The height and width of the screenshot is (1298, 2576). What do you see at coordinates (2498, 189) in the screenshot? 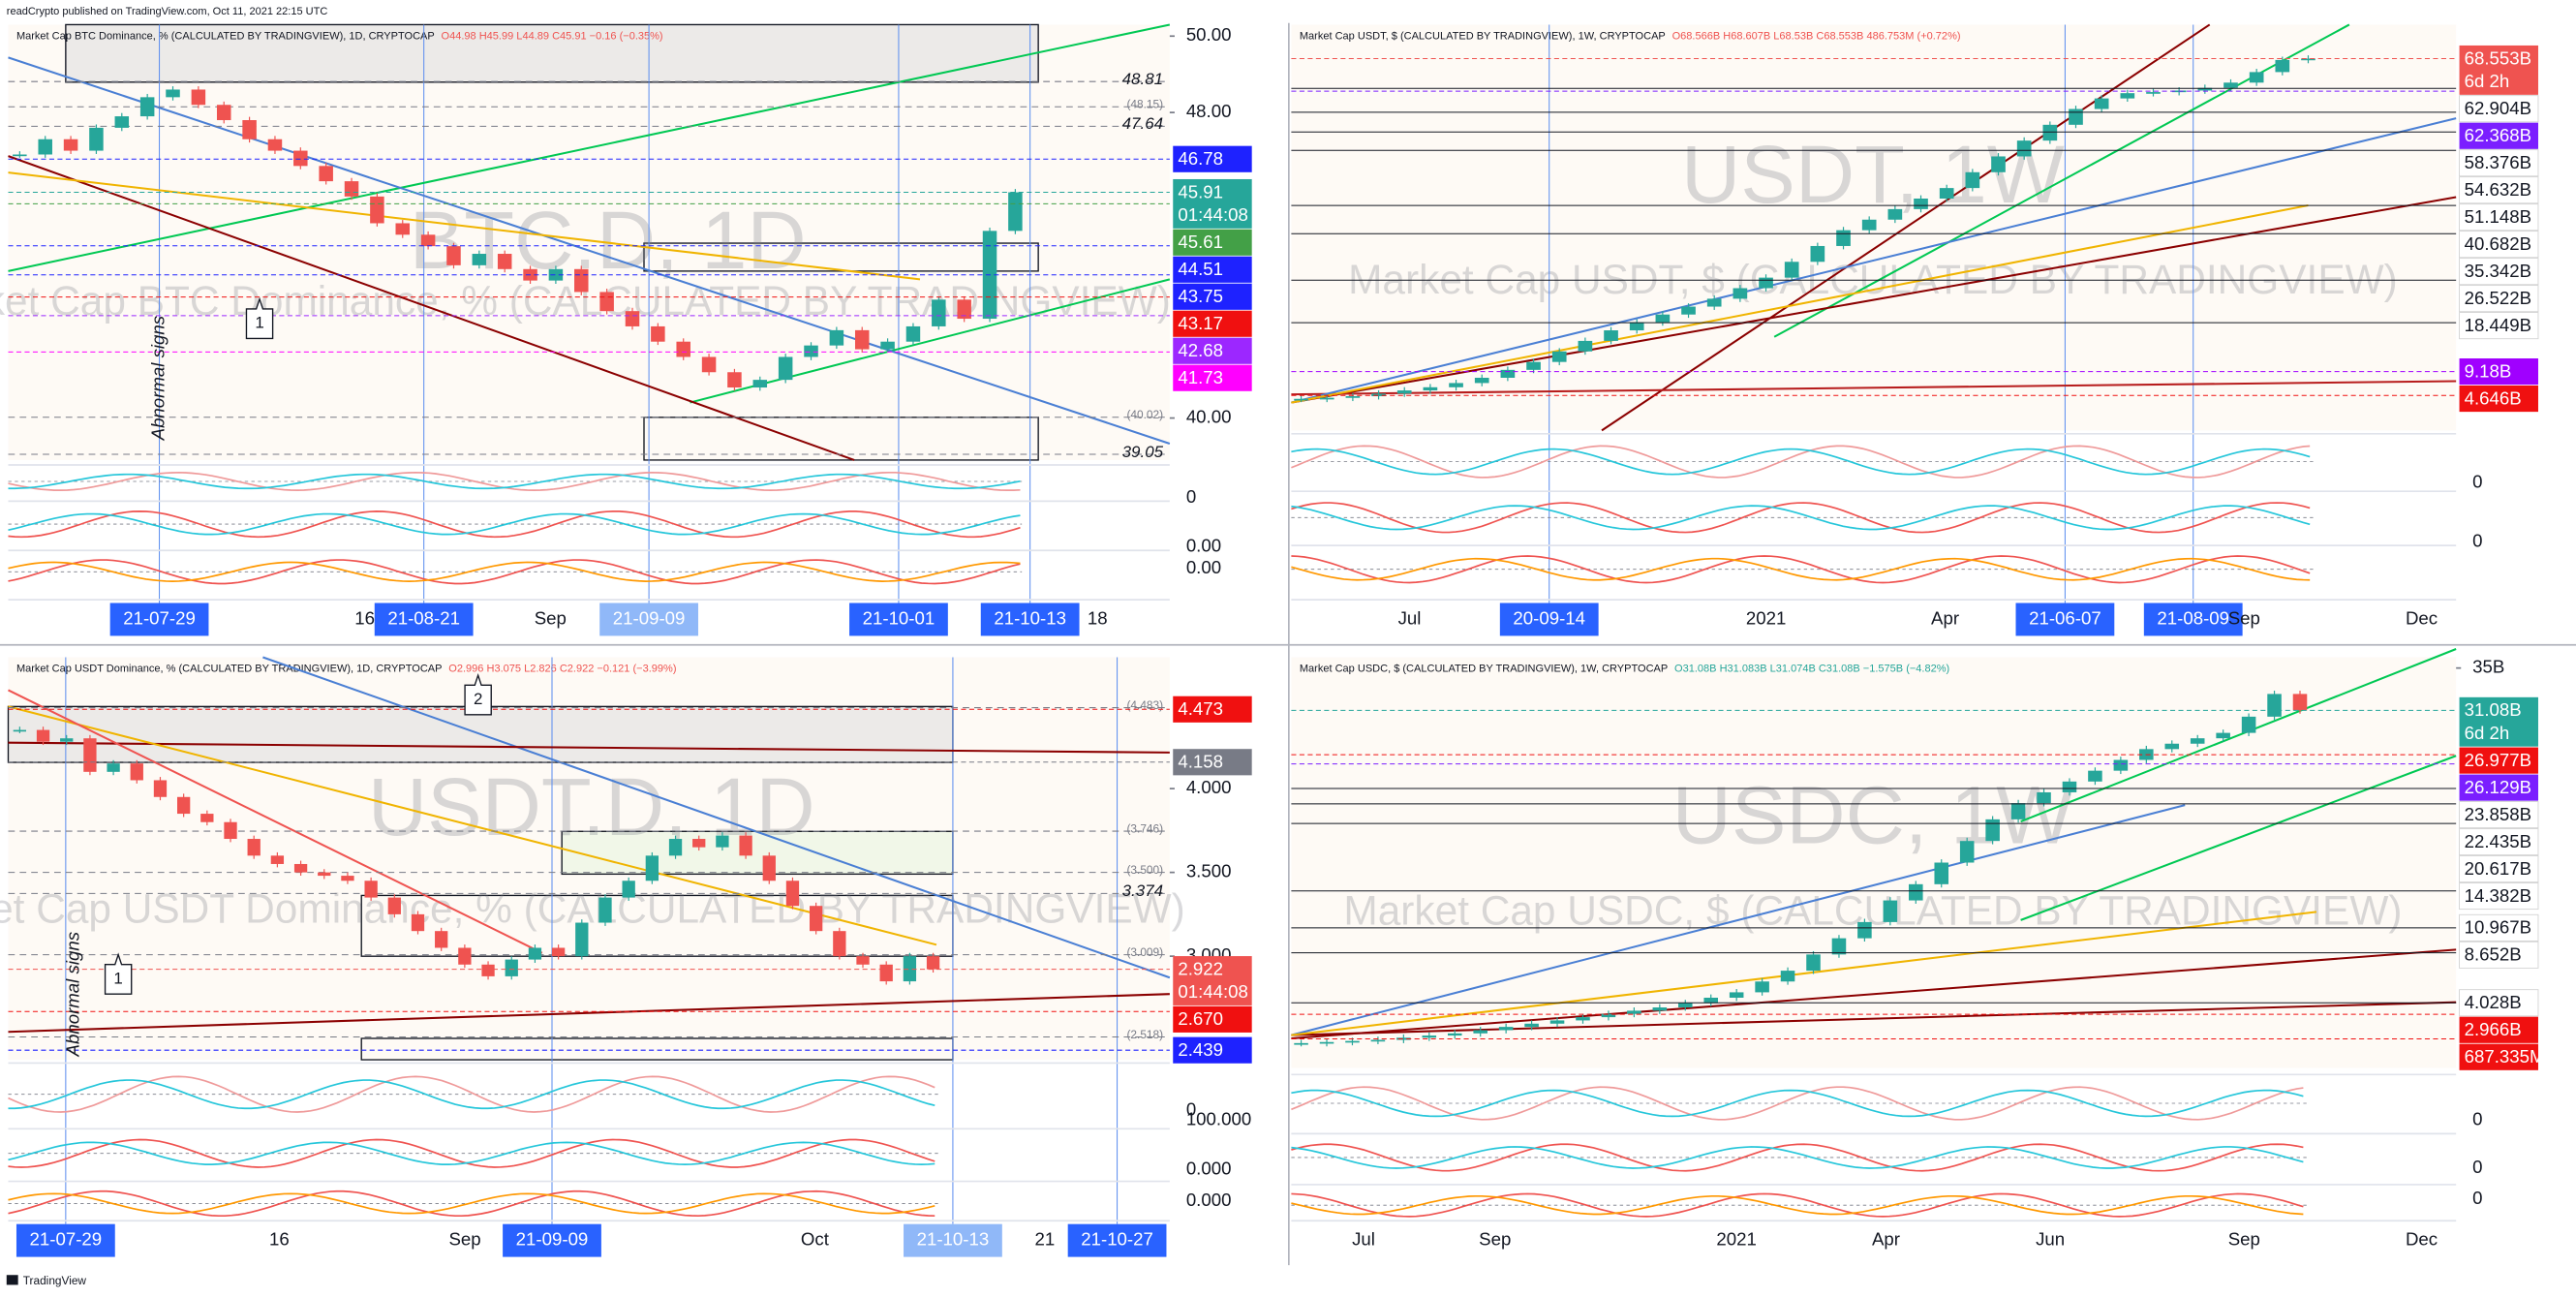
I see `price-tag-label: 54.632B` at bounding box center [2498, 189].